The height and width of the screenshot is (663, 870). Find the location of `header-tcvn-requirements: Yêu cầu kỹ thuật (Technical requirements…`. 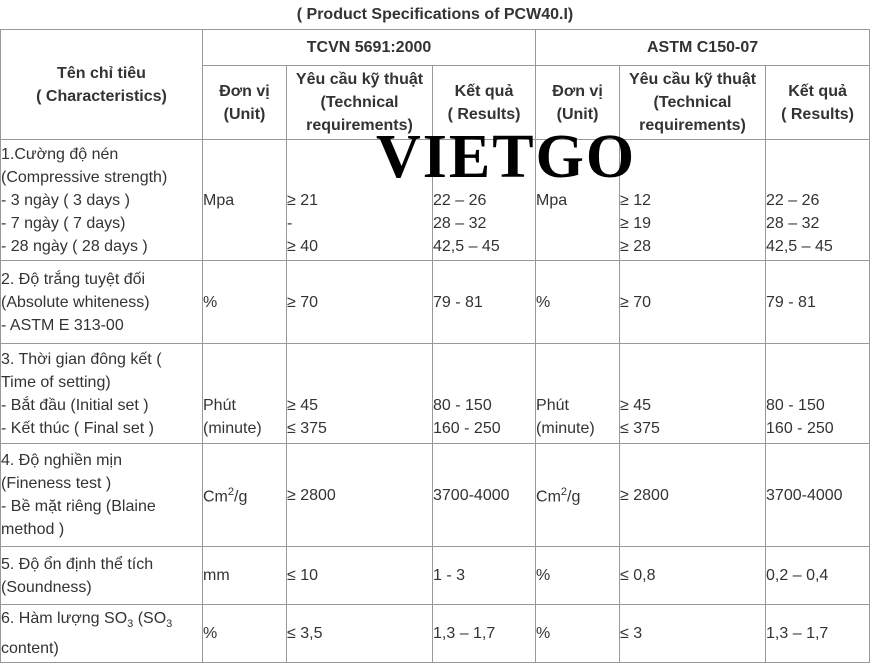

header-tcvn-requirements: Yêu cầu kỹ thuật (Technical requirements… is located at coordinates (359, 102).